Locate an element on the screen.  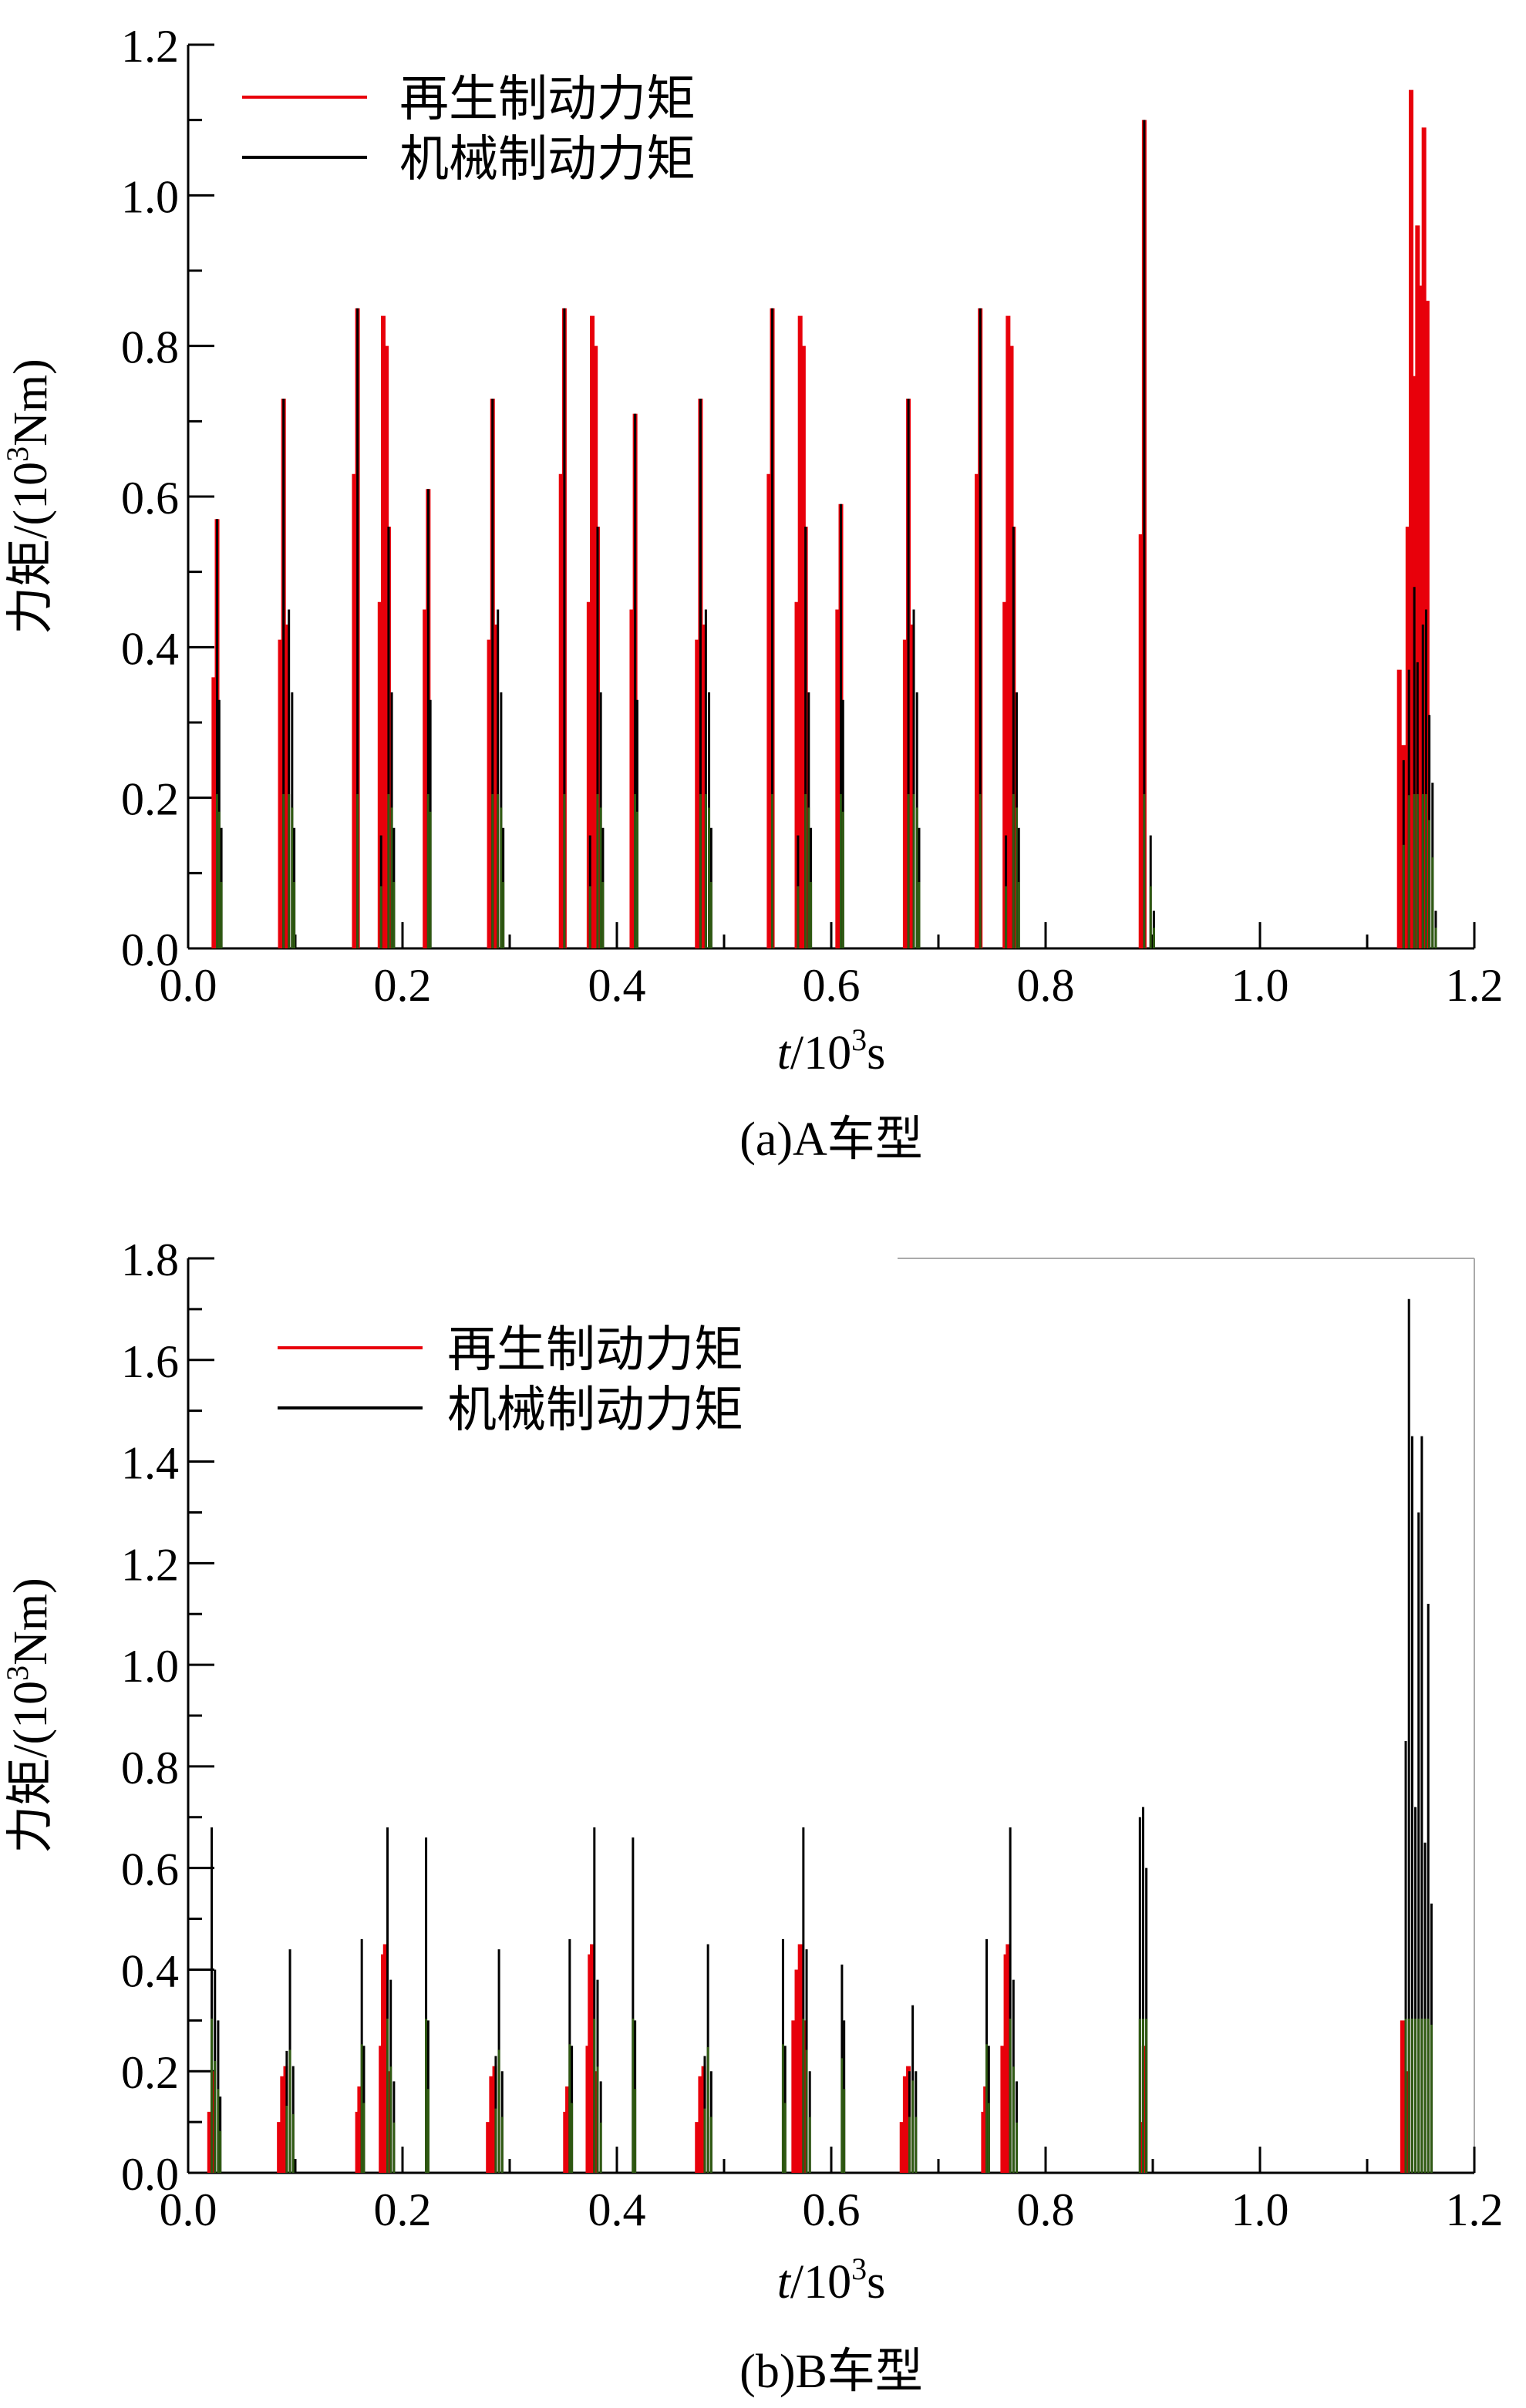
panel-b-y-ticks: 0.0 0.2 0.4 0.6 0.8 1.0 1.2 1.4 1.6 1.8 is located at coordinates (168, 1717).